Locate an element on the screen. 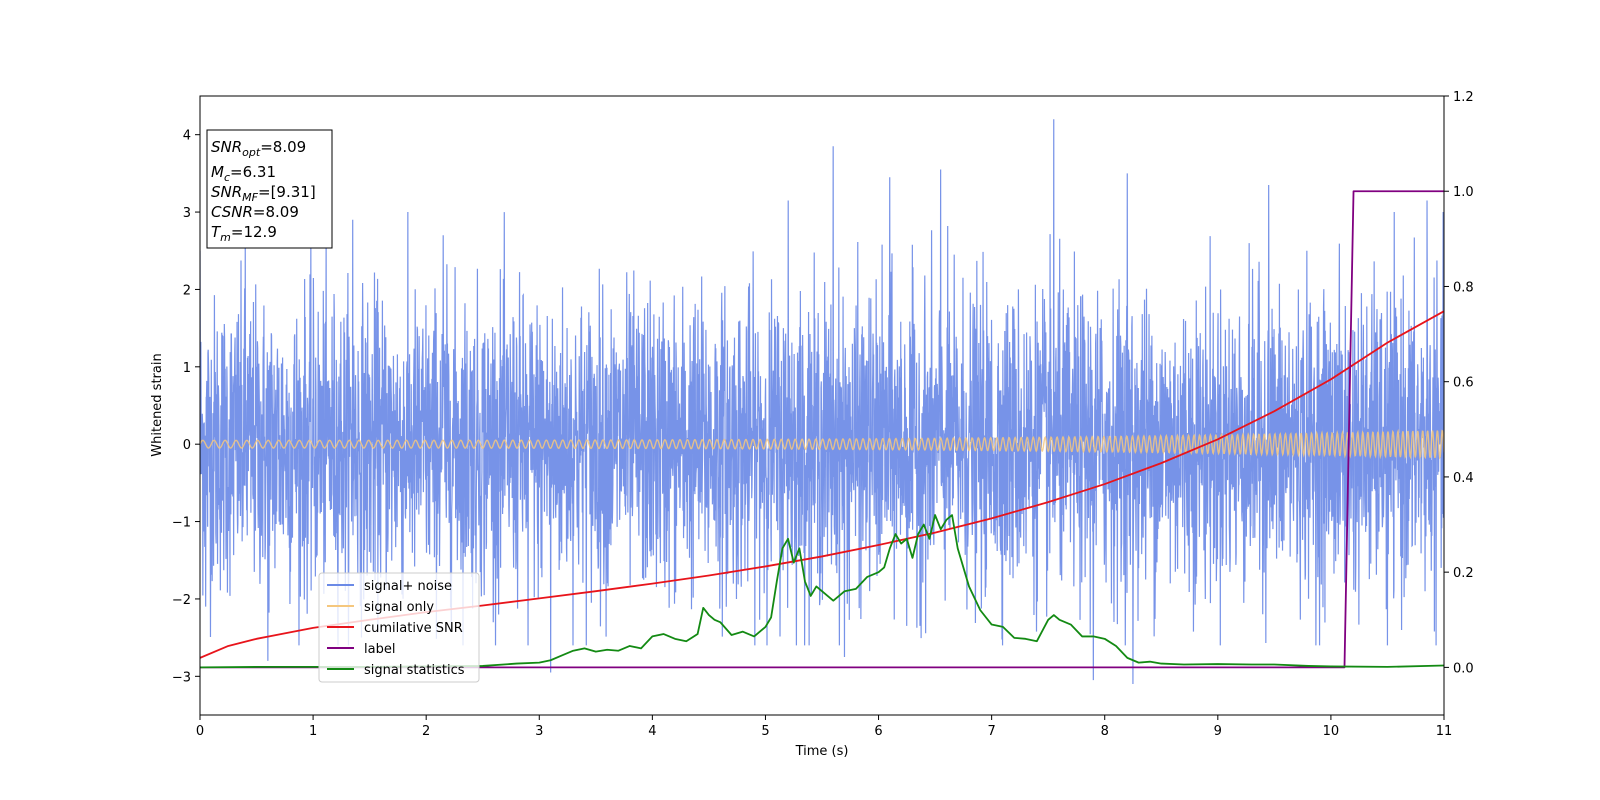 The width and height of the screenshot is (1600, 800). y2-tick-label: 1.0 is located at coordinates (1463, 192).